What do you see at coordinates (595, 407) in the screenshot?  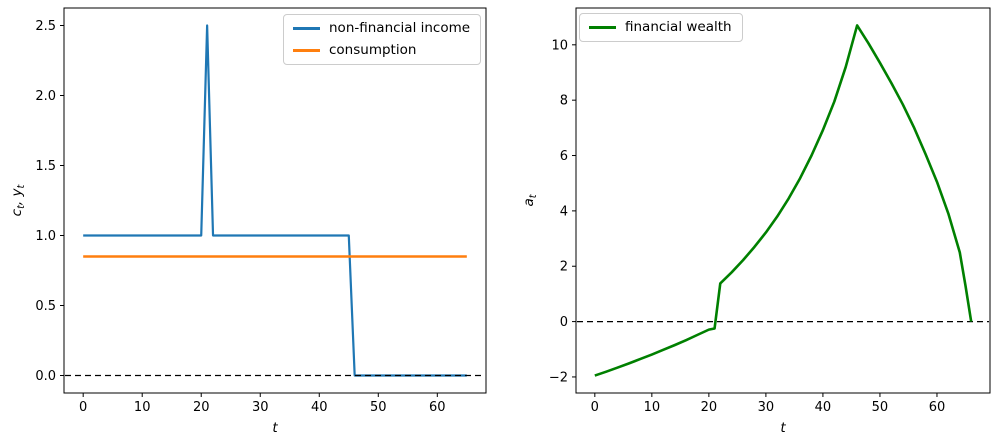 I see `right-x-tick-label: 0` at bounding box center [595, 407].